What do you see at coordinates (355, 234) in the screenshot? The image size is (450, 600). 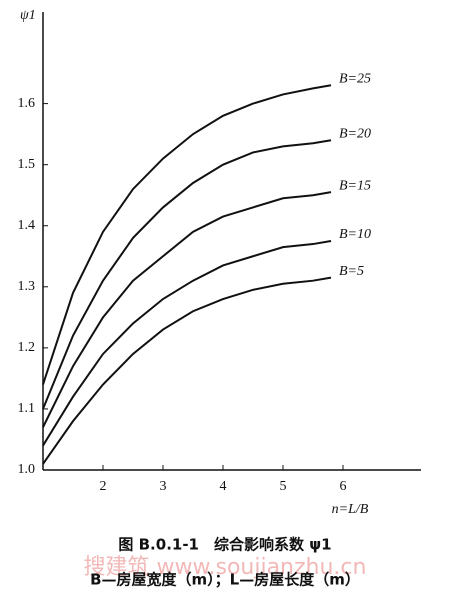 I see `curve-label: B=10` at bounding box center [355, 234].